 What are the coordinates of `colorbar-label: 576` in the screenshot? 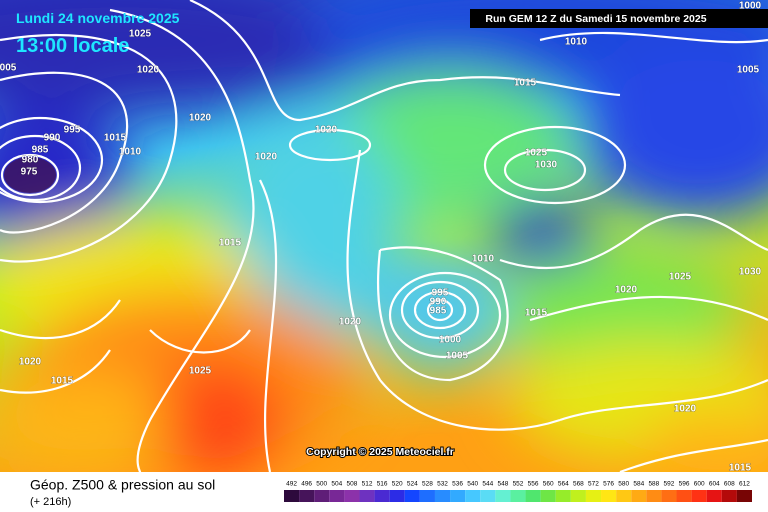 It's located at (608, 484).